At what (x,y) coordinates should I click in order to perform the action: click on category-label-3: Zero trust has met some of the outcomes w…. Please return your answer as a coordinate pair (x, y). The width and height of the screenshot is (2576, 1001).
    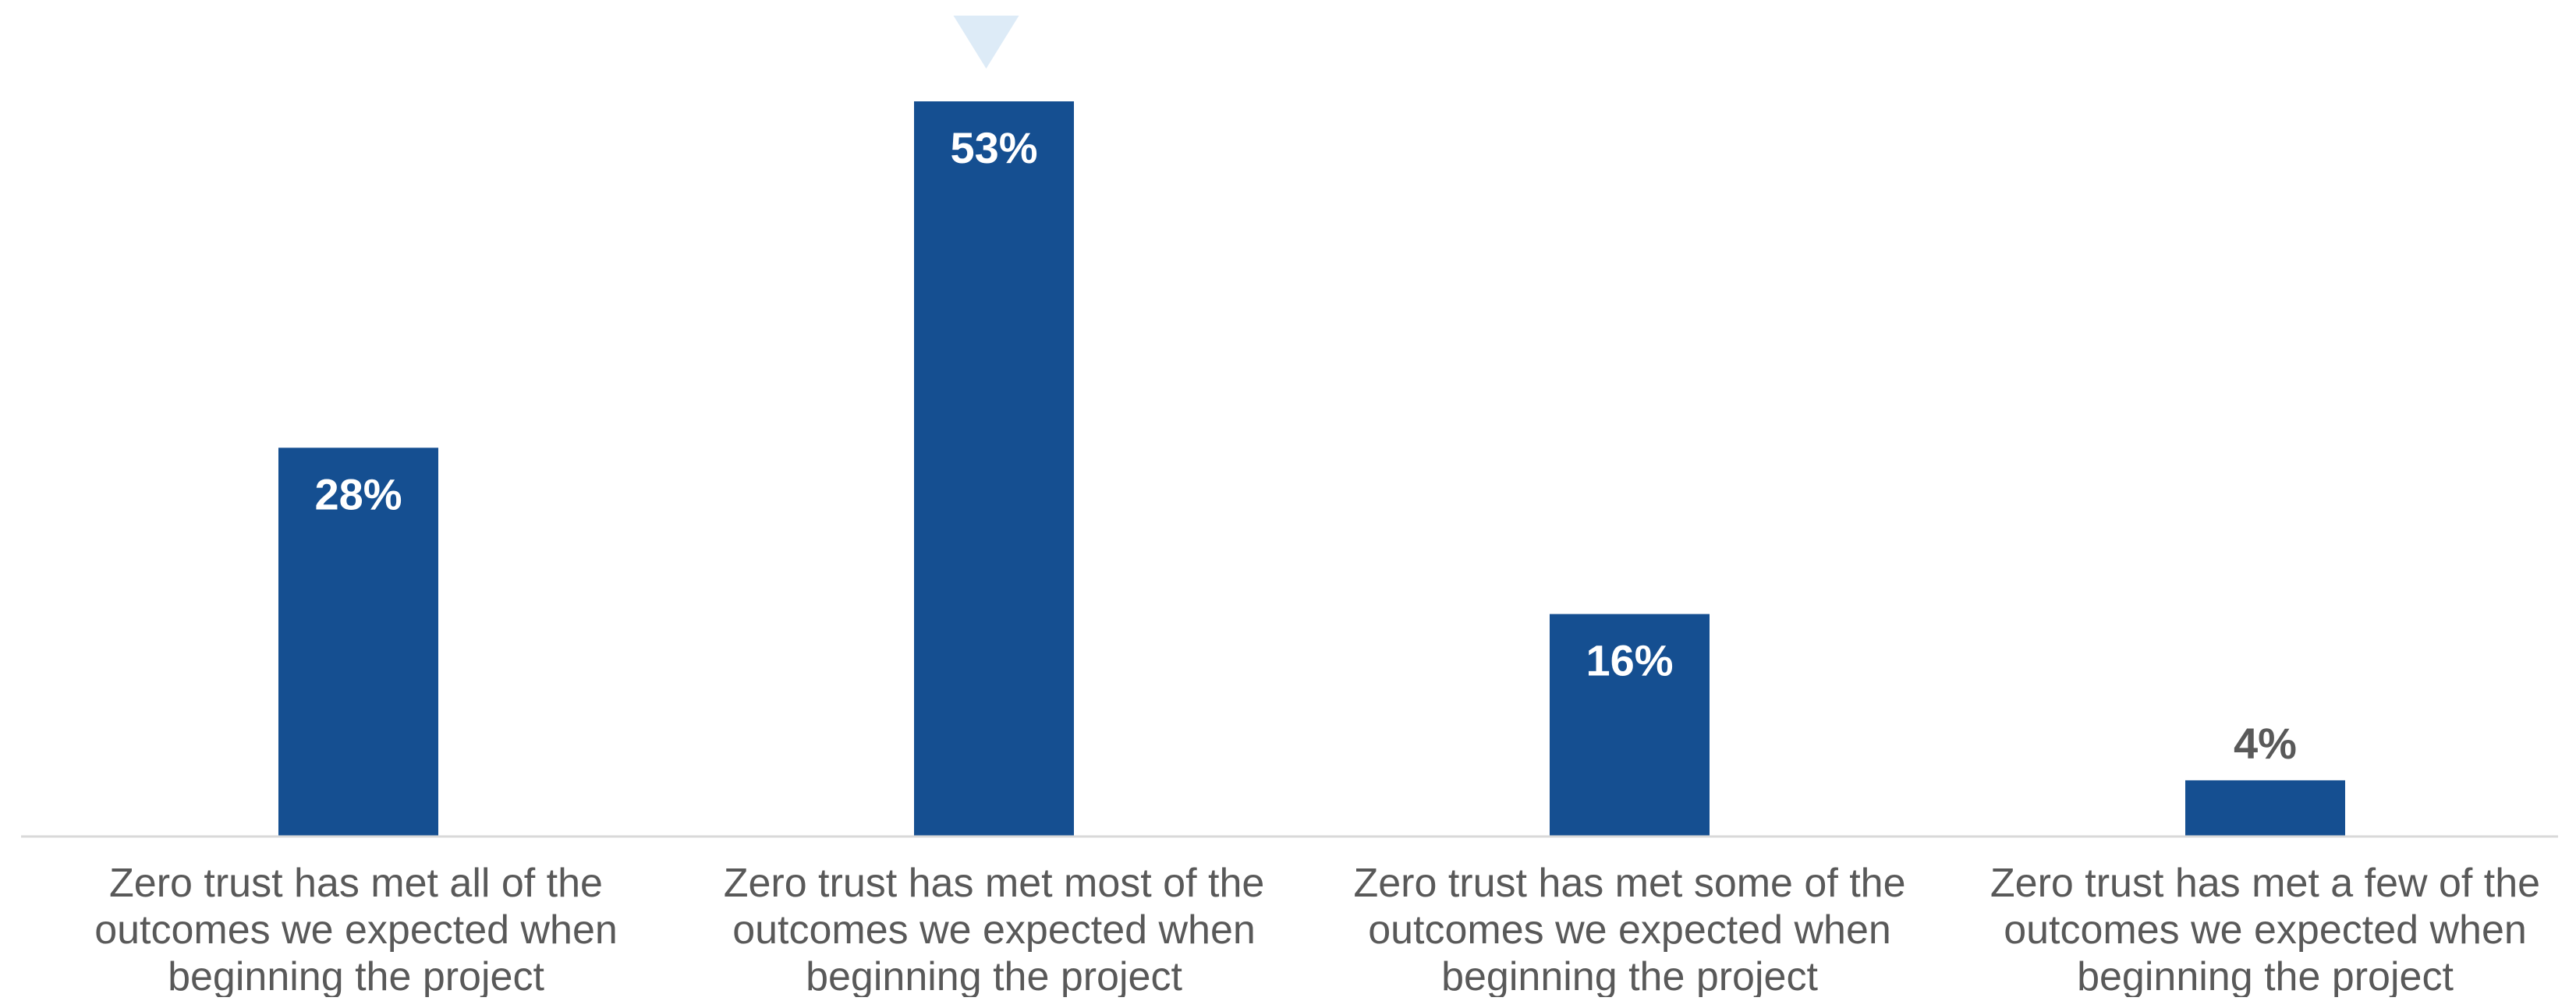
    Looking at the image, I should click on (1629, 929).